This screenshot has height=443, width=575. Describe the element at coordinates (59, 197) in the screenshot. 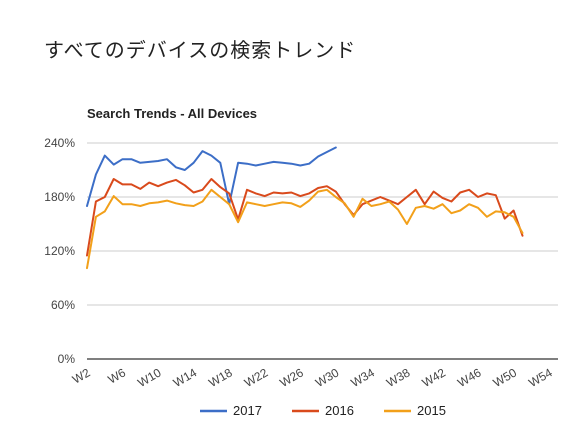

I see `y-tick-label: 180%` at that location.